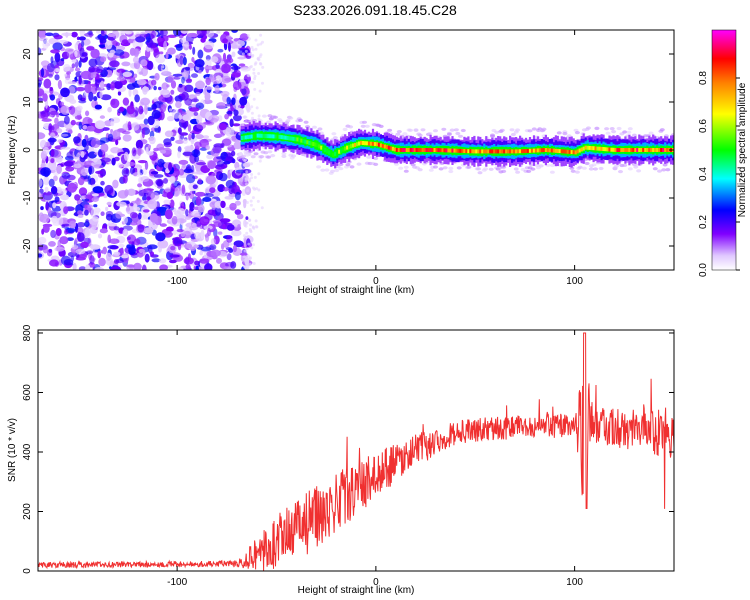 Image resolution: width=750 pixels, height=600 pixels. I want to click on snr-xtick-label: 0, so click(376, 582).